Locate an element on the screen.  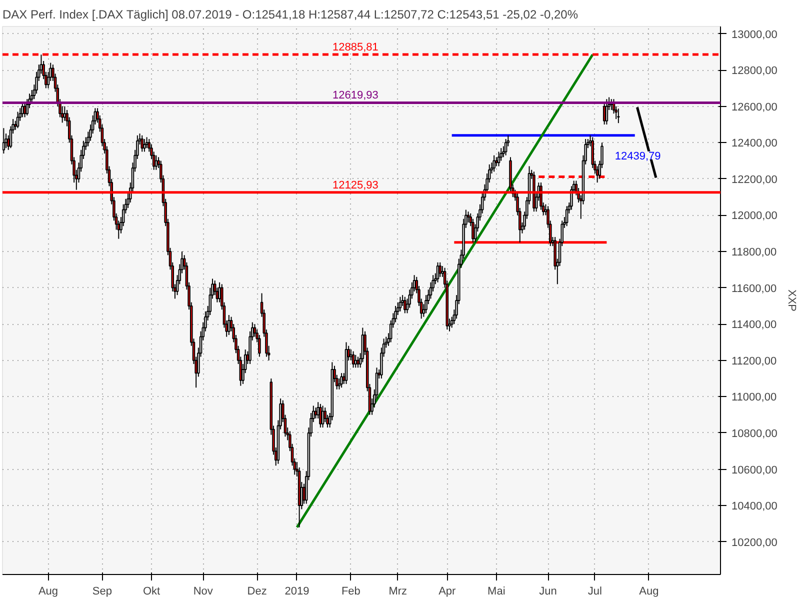
x-tick-label: Jun is located at coordinates (548, 592).